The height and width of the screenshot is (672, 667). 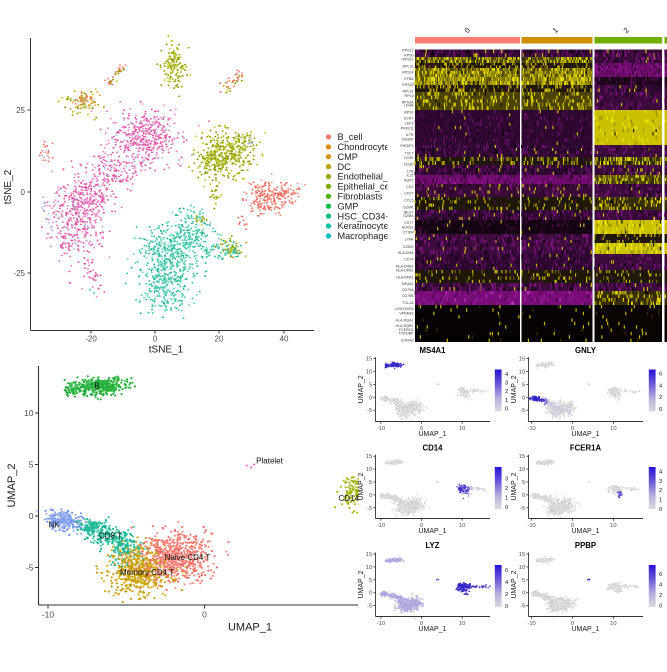 What do you see at coordinates (408, 296) in the screenshot?
I see `svg-text: CD79B` at bounding box center [408, 296].